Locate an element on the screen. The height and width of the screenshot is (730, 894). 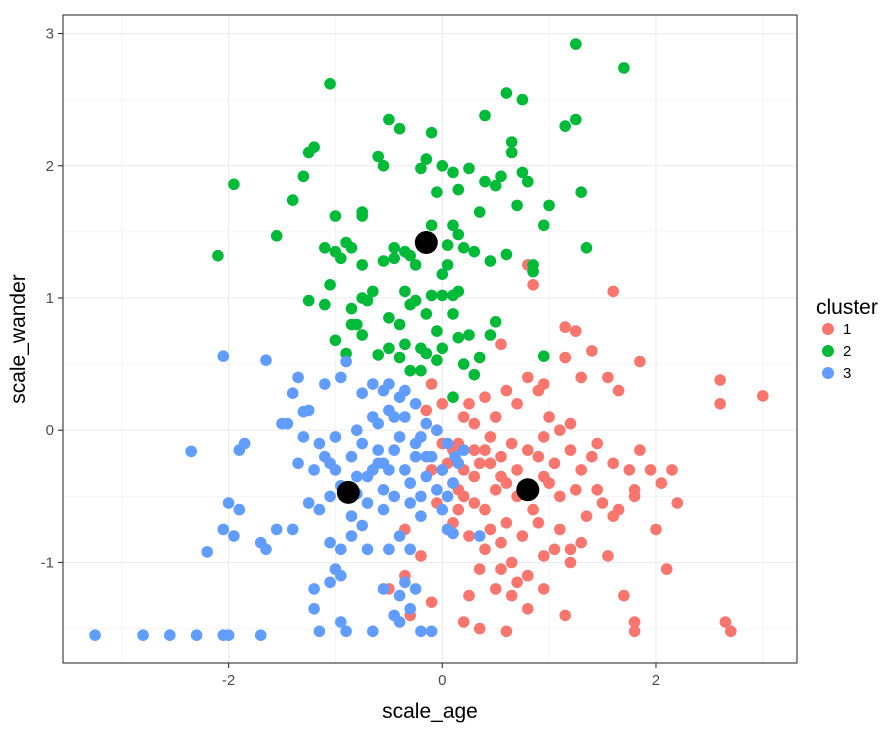
legend-label-cluster-2: 2 is located at coordinates (847, 351).